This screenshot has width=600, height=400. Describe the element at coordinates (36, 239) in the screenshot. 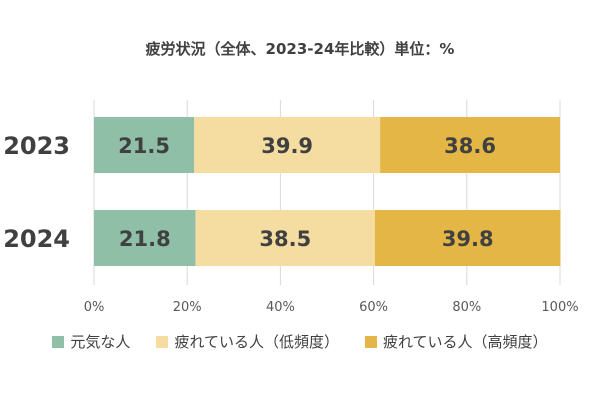

I see `category-label: 2024` at that location.